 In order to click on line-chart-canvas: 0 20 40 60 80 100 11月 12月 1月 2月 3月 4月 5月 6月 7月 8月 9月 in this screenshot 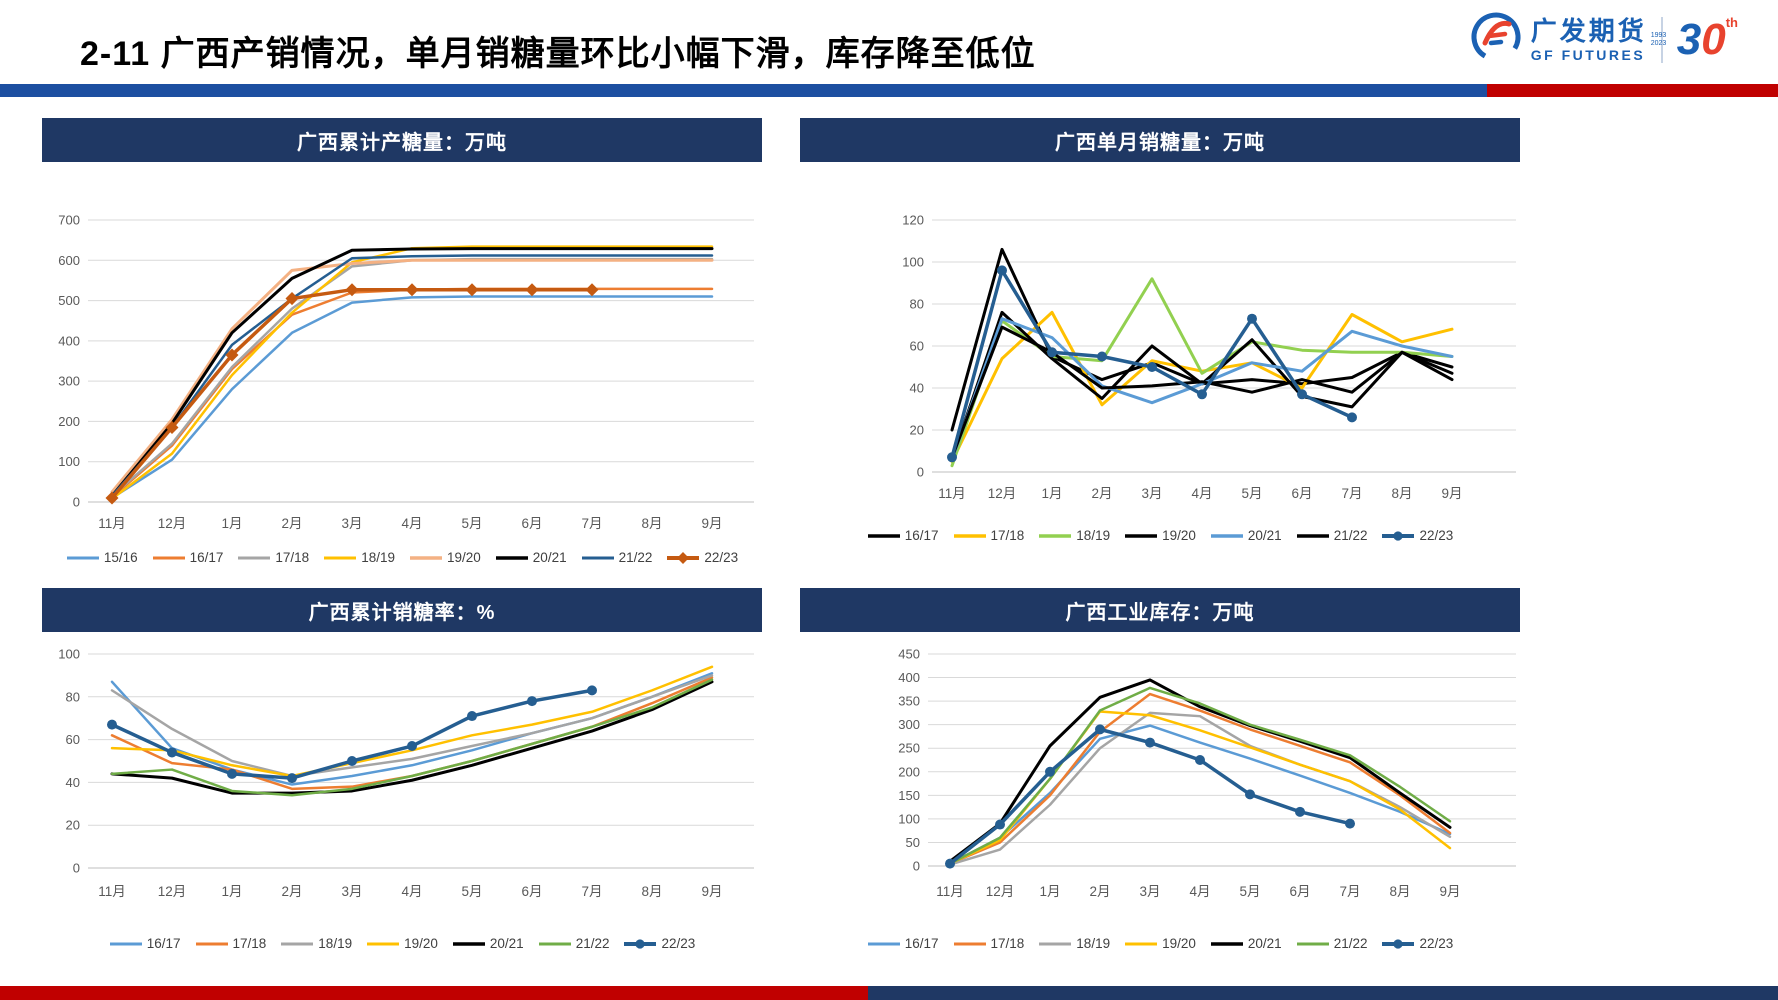, I will do `click(406, 773)`.